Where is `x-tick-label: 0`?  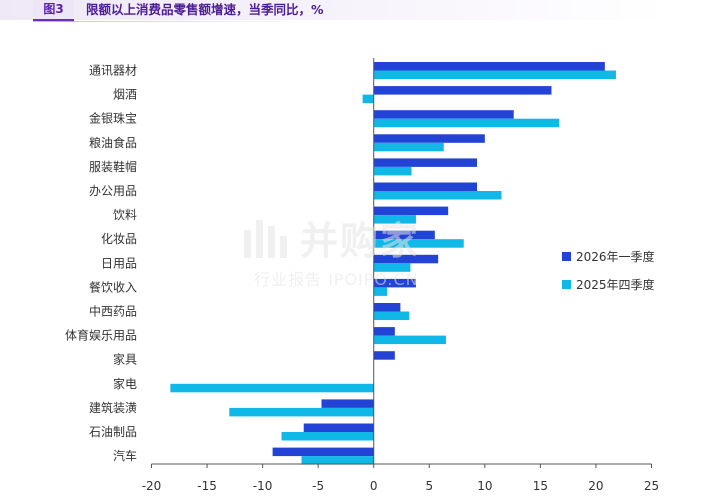
x-tick-label: 0 is located at coordinates (374, 486).